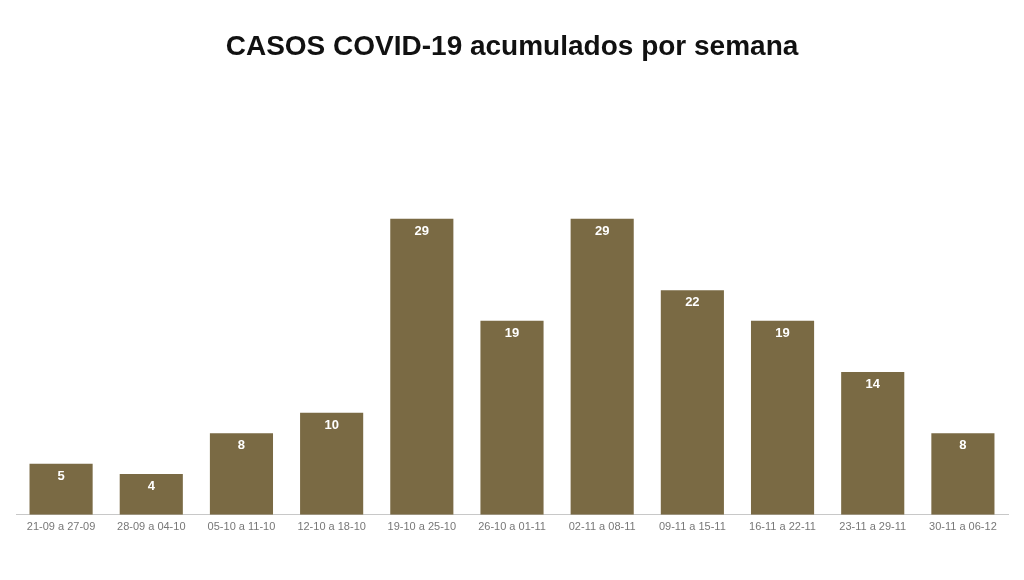 The width and height of the screenshot is (1024, 580). What do you see at coordinates (151, 526) in the screenshot?
I see `x-tick-label: 28-09 a 04-10` at bounding box center [151, 526].